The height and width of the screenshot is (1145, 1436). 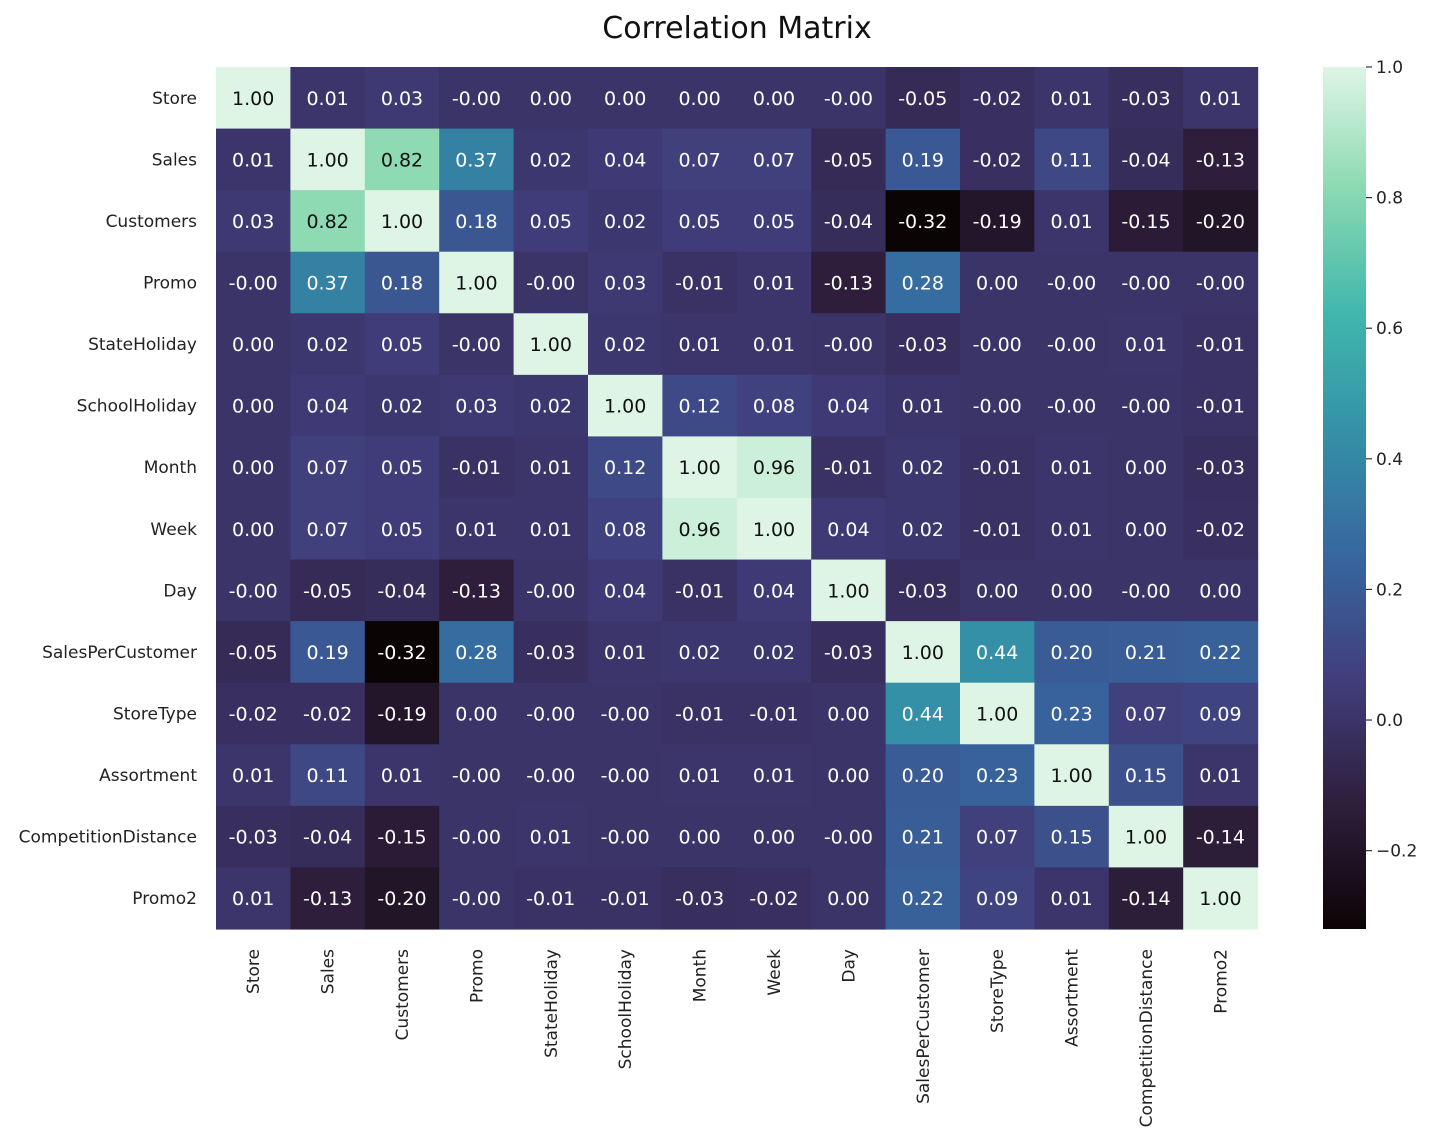 I want to click on cell-value-label: 0.02, so click(x=551, y=160).